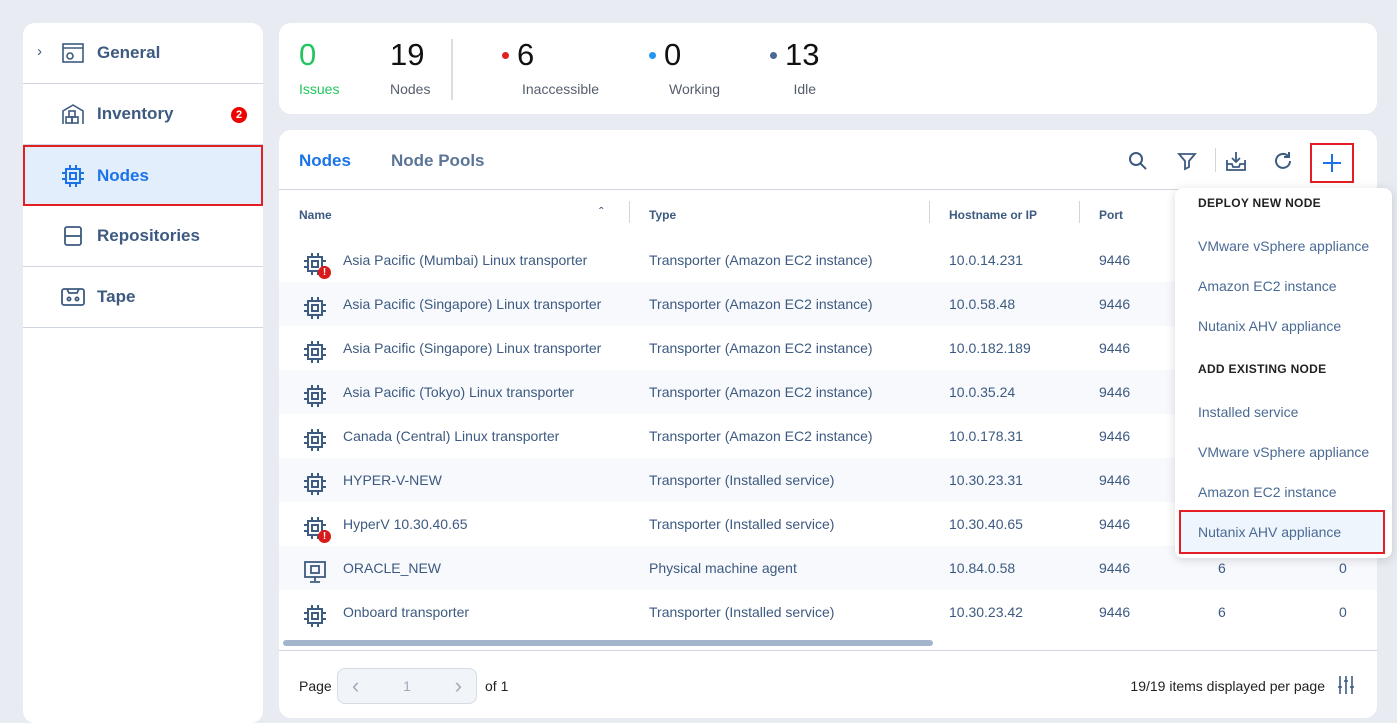 Image resolution: width=1397 pixels, height=723 pixels. I want to click on horizontal-scrollbar, so click(608, 643).